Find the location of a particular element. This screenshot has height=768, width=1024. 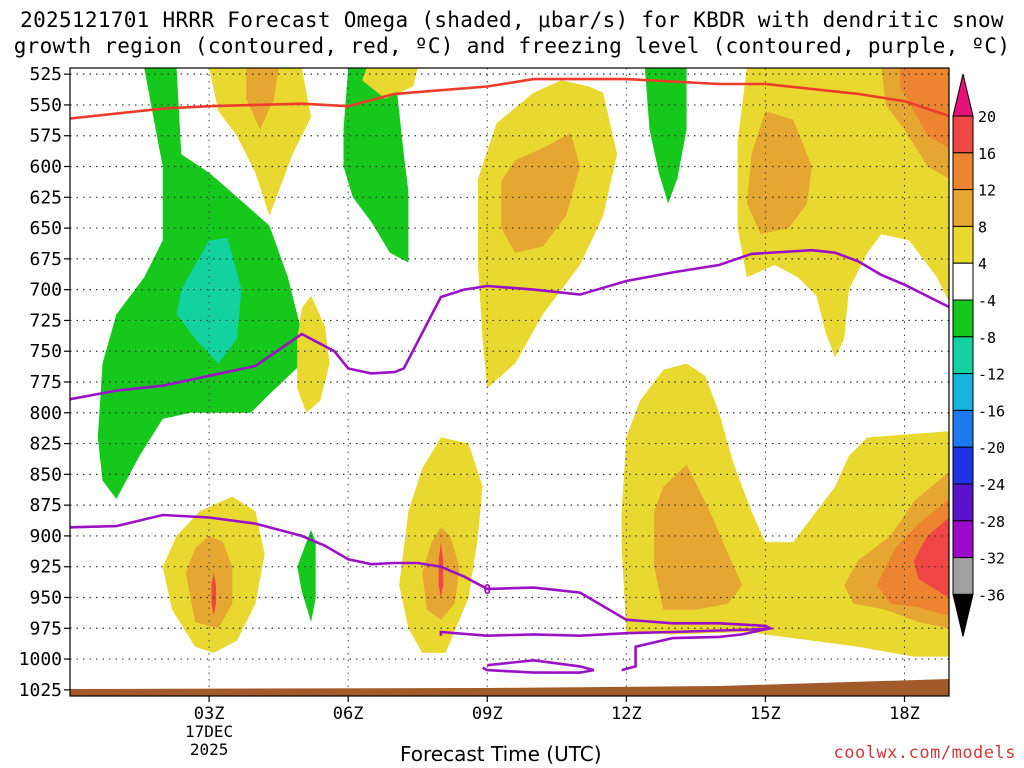

y-tick-label: 600 is located at coordinates (45, 167).